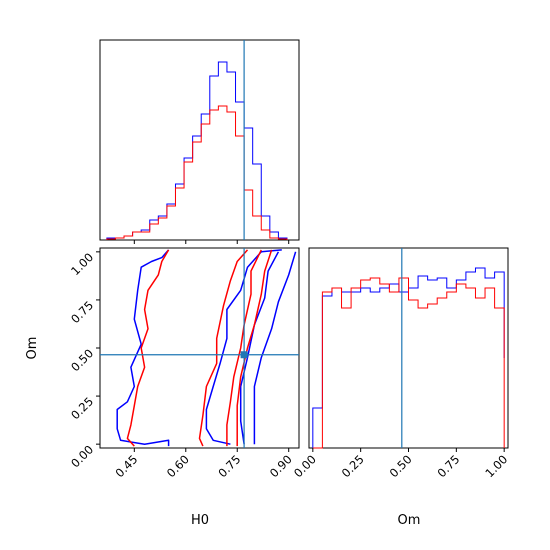 The image size is (550, 550). I want to click on hist-om-x-tick-label-3: 0.75, so click(448, 466).